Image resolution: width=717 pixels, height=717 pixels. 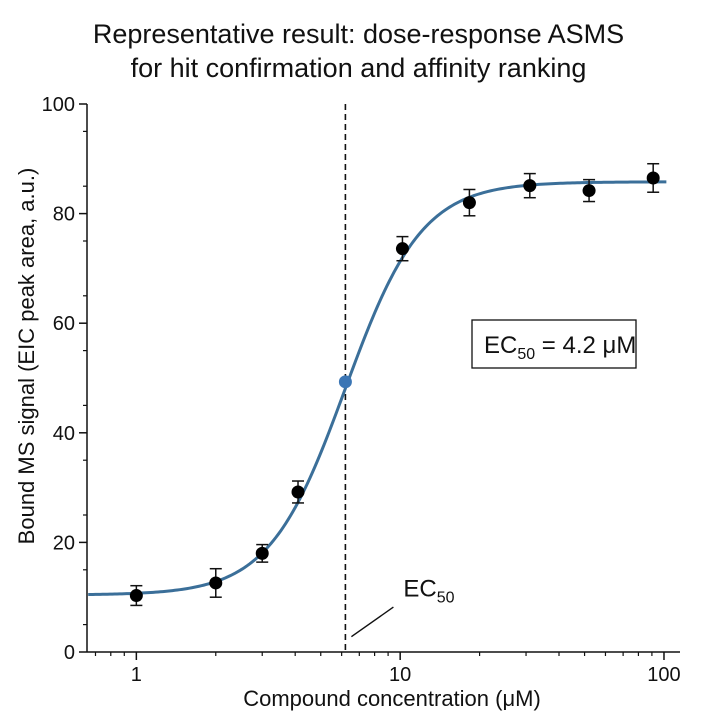 I want to click on x-tick-label: 100, so click(x=663, y=675).